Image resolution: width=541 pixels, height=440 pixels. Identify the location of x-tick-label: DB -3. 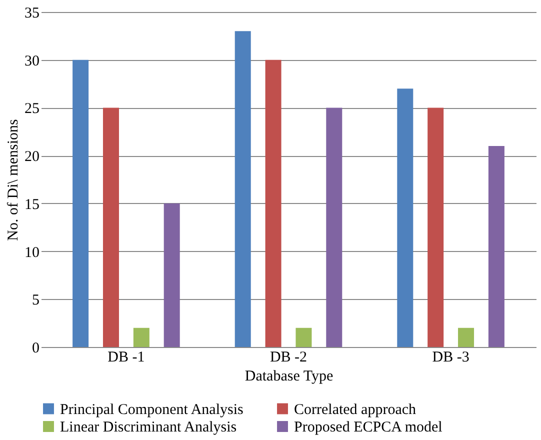
(451, 358).